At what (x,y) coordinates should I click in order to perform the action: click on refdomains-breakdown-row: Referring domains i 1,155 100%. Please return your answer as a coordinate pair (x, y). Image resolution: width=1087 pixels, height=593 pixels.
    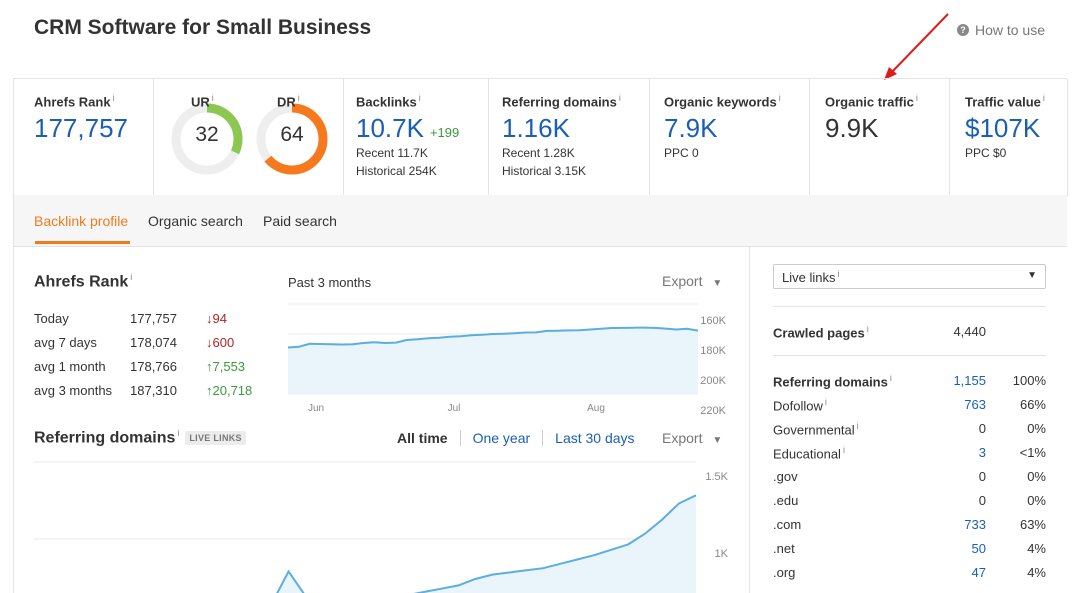
    Looking at the image, I should click on (909, 382).